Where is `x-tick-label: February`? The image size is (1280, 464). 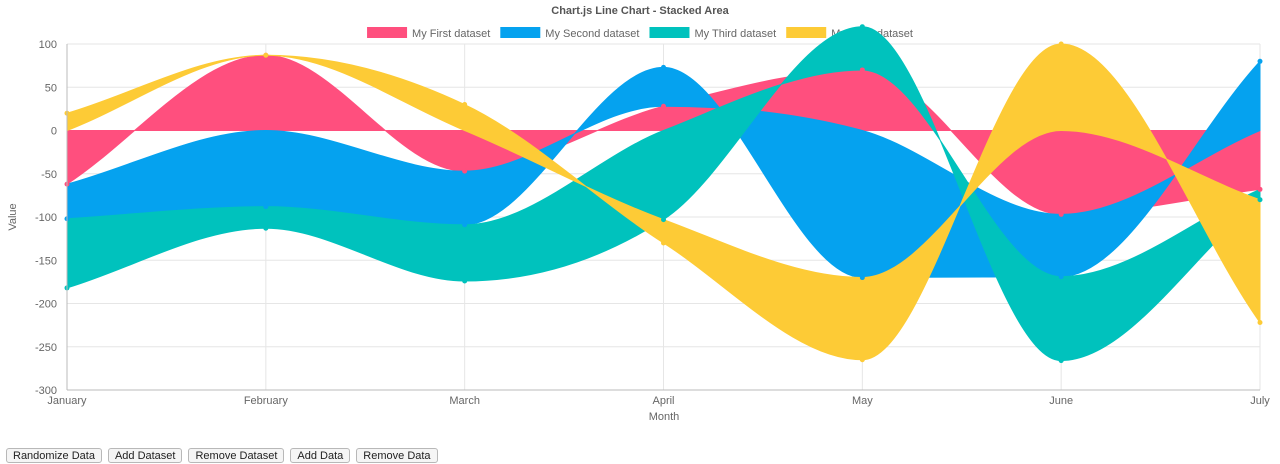
x-tick-label: February is located at coordinates (266, 401).